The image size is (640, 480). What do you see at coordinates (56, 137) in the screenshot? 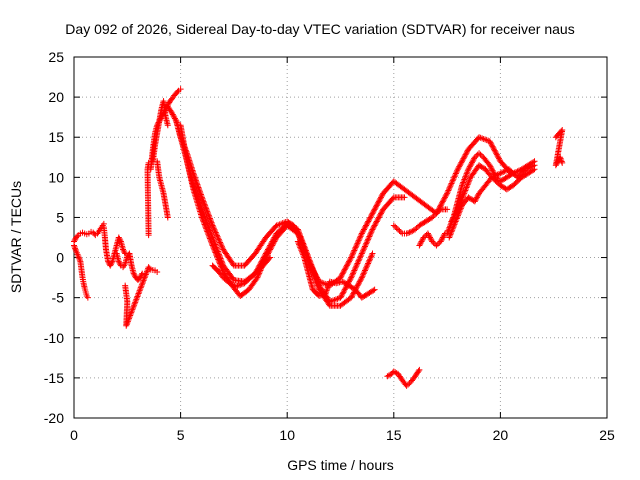
I see `y-tick-label: 15` at bounding box center [56, 137].